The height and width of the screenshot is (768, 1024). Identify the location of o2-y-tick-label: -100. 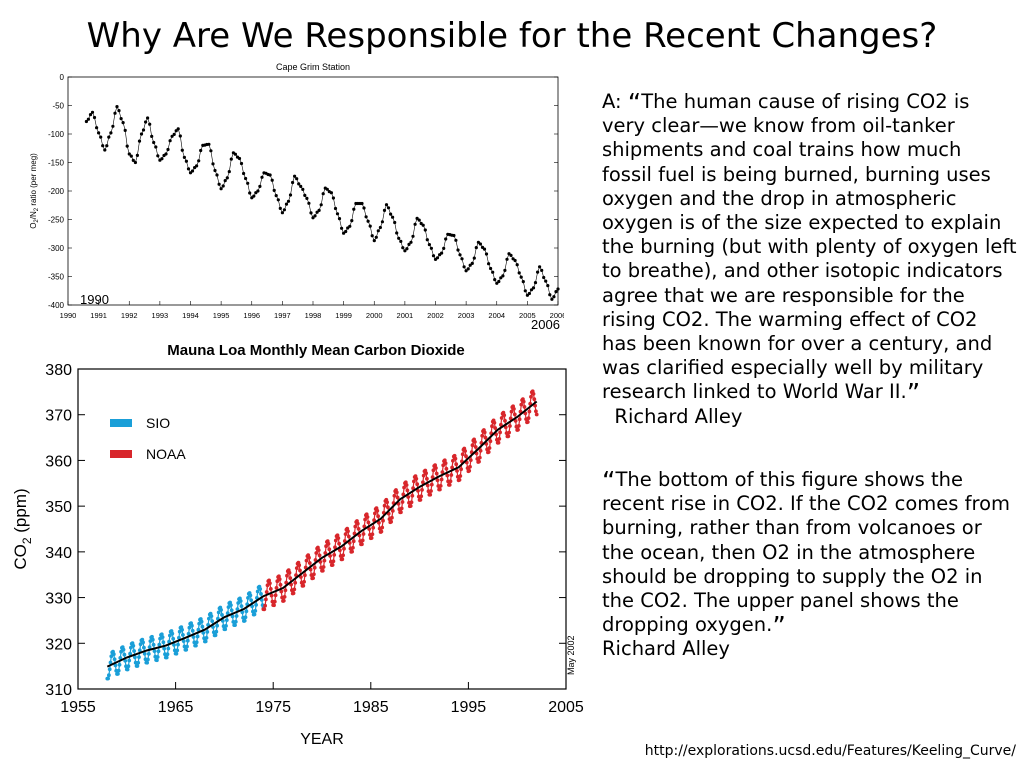
(56, 134).